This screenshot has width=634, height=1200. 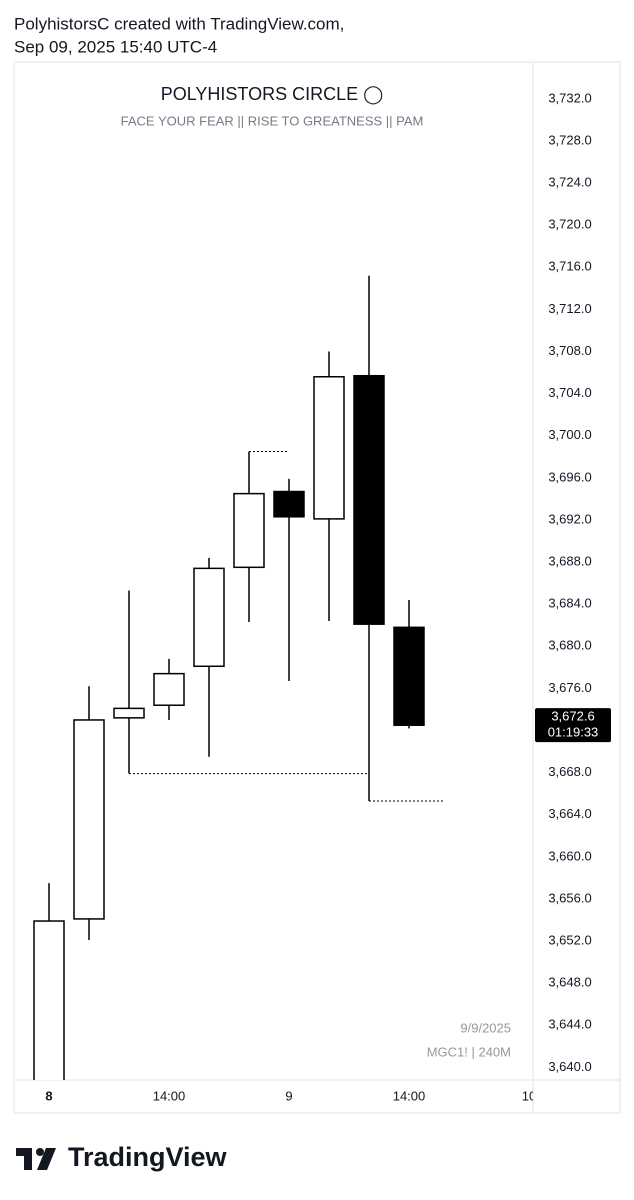 I want to click on y-tick-label: 3,640.0, so click(x=569, y=1066).